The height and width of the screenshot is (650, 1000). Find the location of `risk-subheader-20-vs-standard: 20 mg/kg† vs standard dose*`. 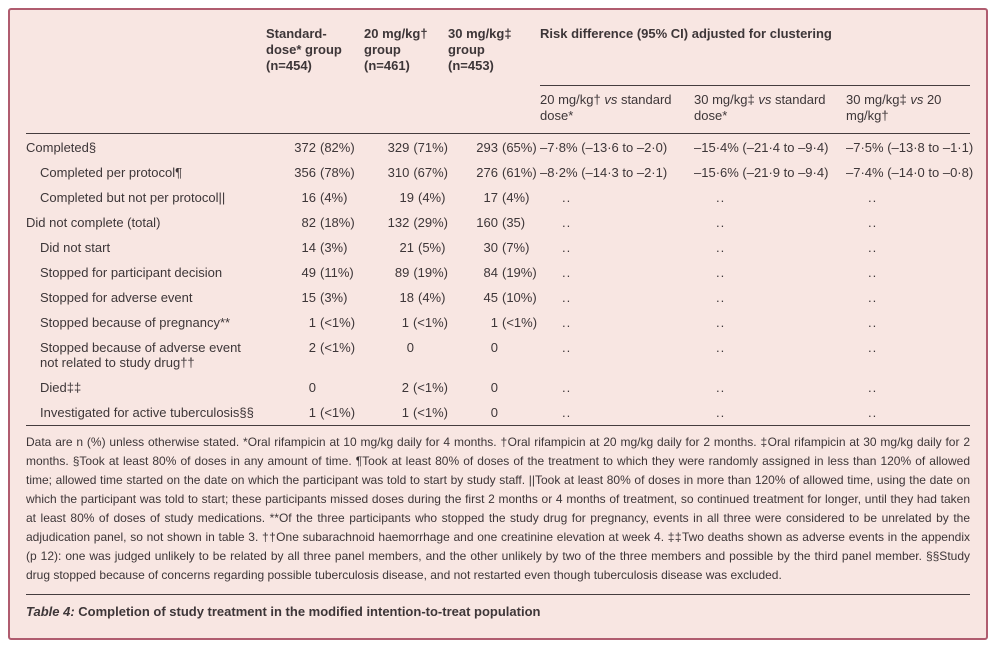

risk-subheader-20-vs-standard: 20 mg/kg† vs standard dose* is located at coordinates (606, 107).